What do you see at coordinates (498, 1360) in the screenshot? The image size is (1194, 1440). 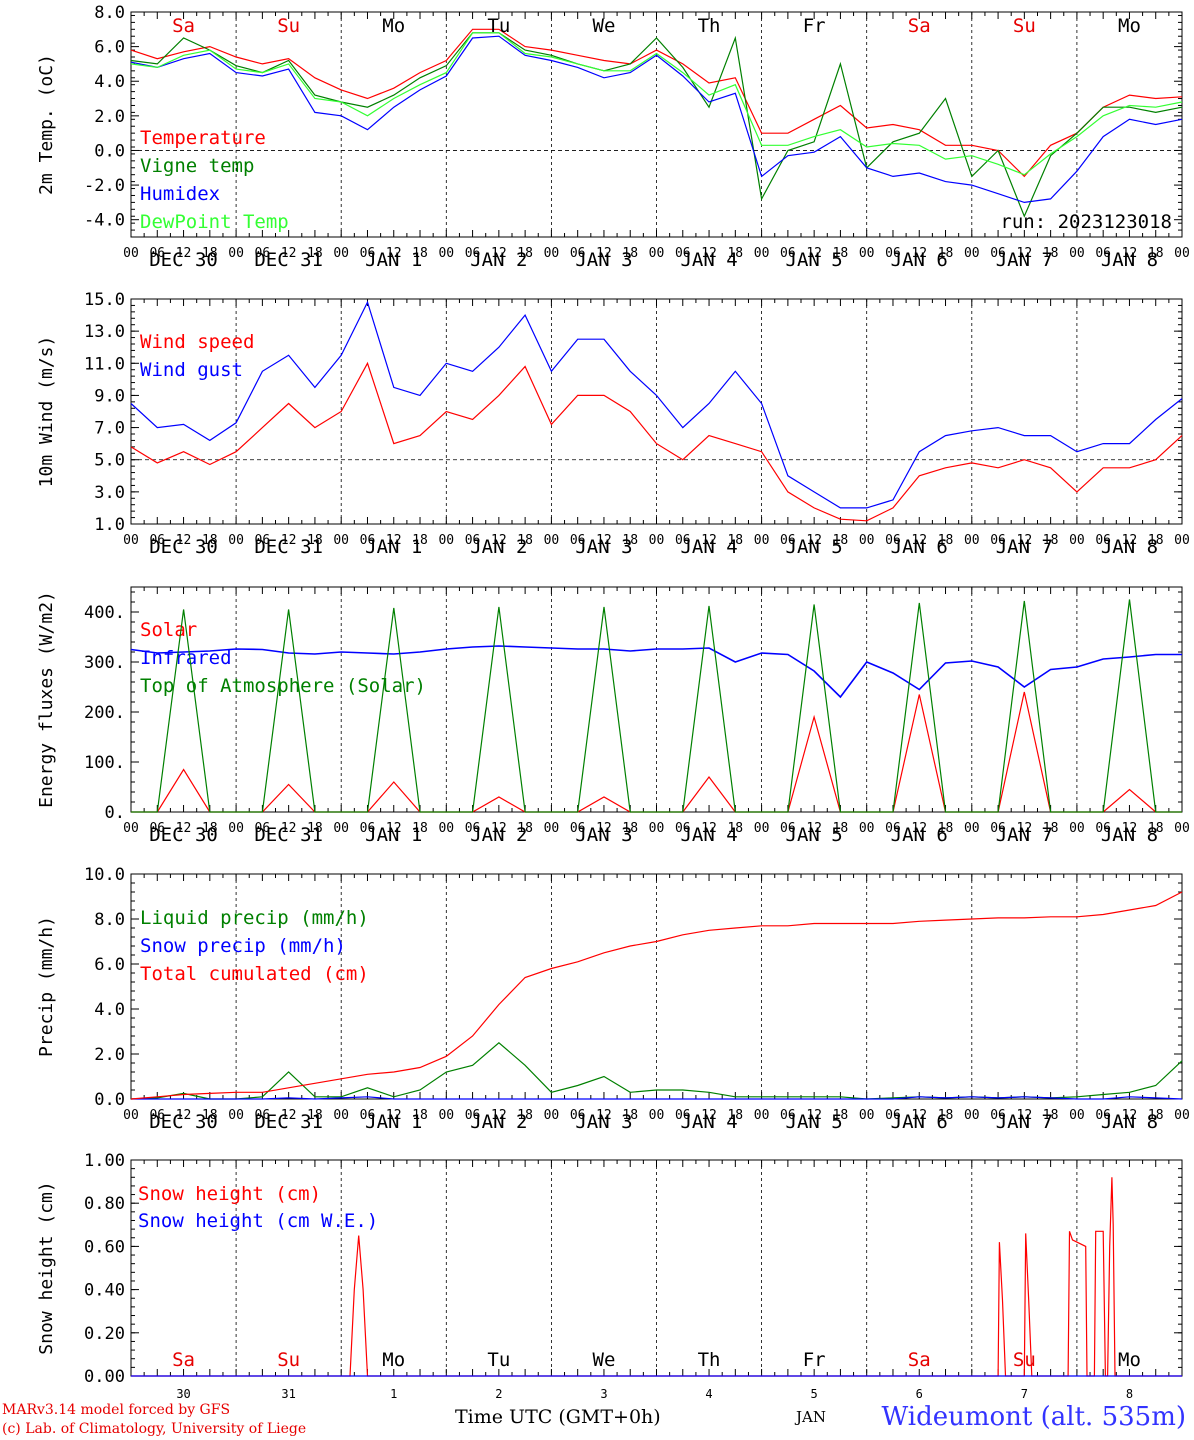 I see `day-name-label: Tu` at bounding box center [498, 1360].